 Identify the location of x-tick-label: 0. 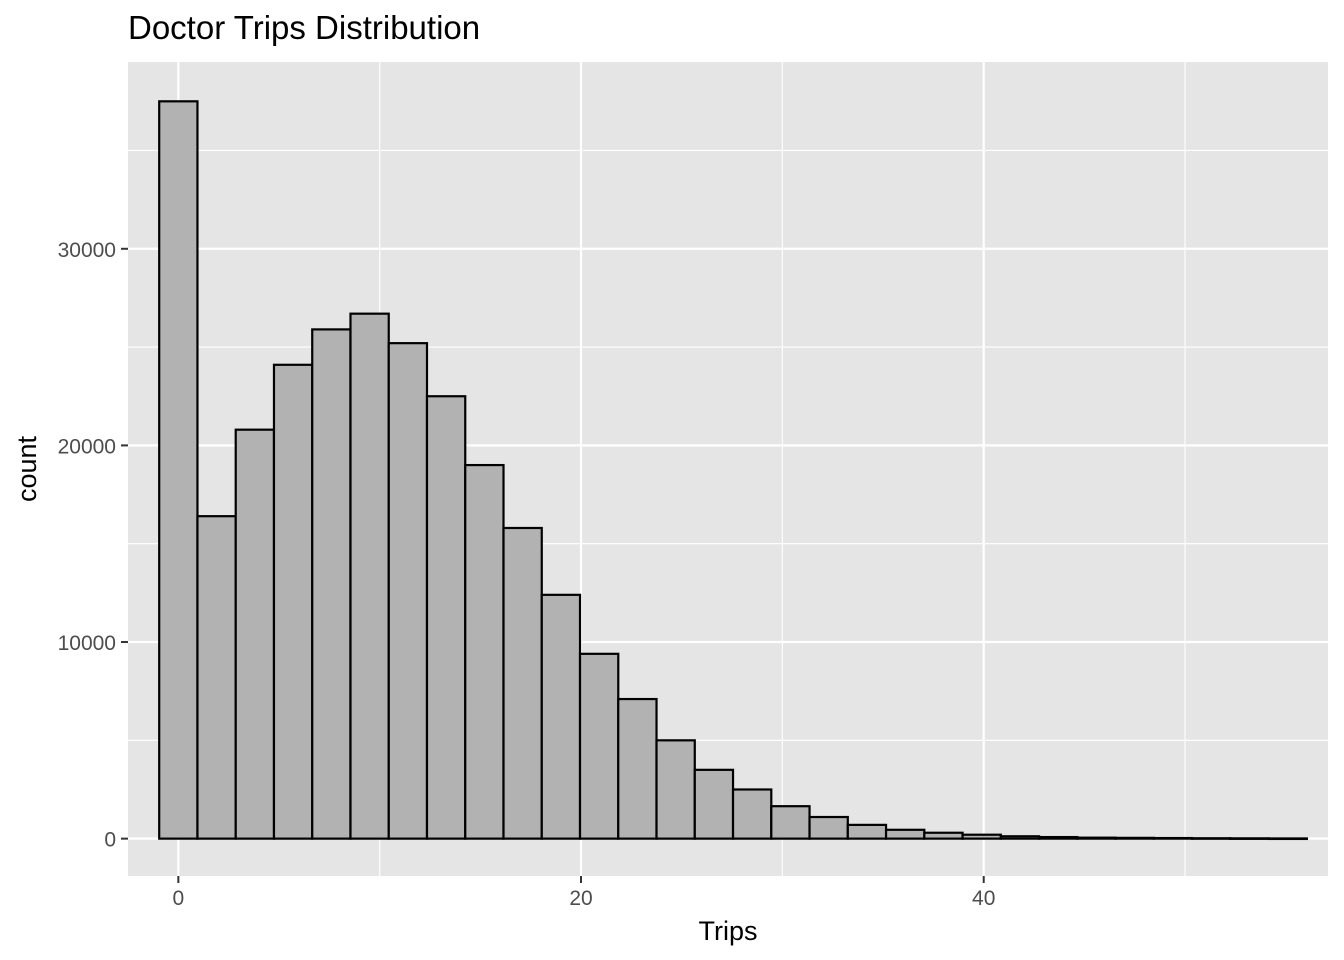
(178, 898).